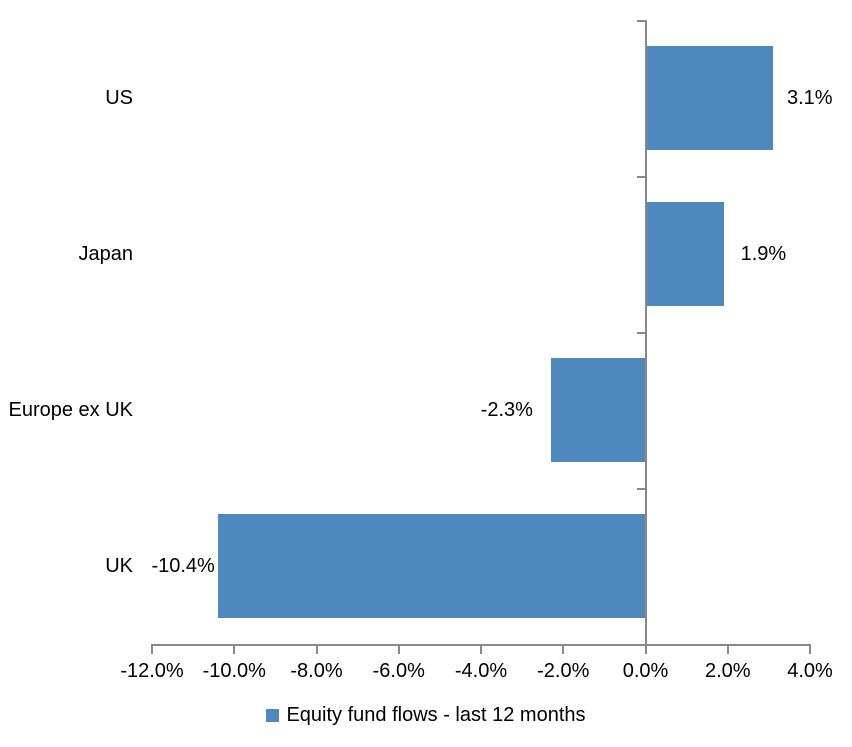 Image resolution: width=852 pixels, height=747 pixels. What do you see at coordinates (684, 254) in the screenshot?
I see `bar-japan` at bounding box center [684, 254].